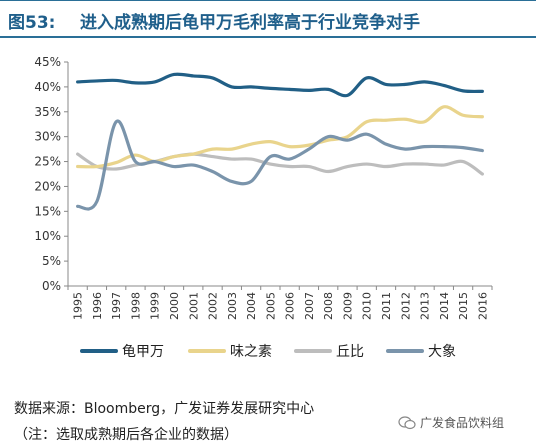 The width and height of the screenshot is (536, 447). What do you see at coordinates (213, 306) in the screenshot?
I see `x-tick-label: 2002` at bounding box center [213, 306].